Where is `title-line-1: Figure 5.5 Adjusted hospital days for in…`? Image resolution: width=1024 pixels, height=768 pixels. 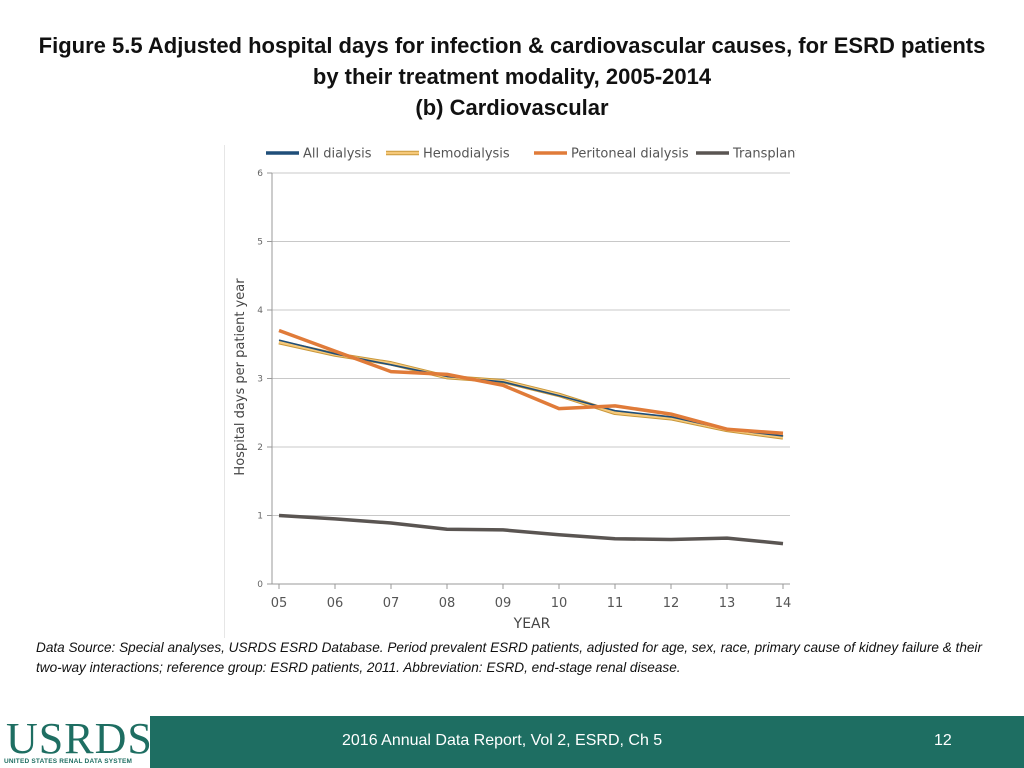 title-line-1: Figure 5.5 Adjusted hospital days for in… is located at coordinates (512, 45).